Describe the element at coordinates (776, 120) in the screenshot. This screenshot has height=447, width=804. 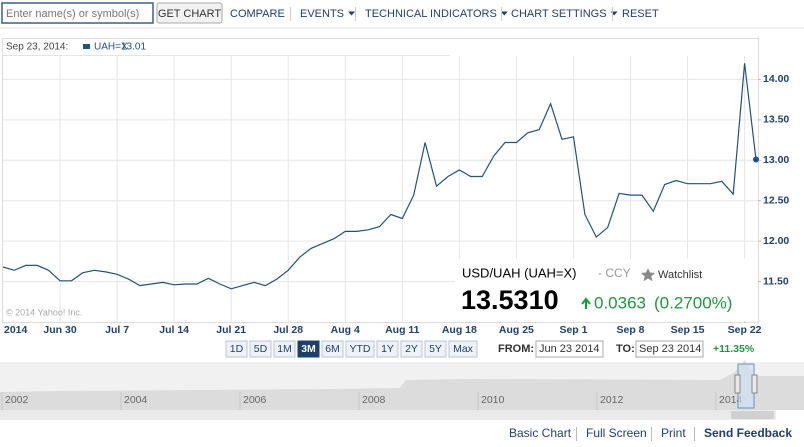
I see `y-tick-label: 13.50` at that location.